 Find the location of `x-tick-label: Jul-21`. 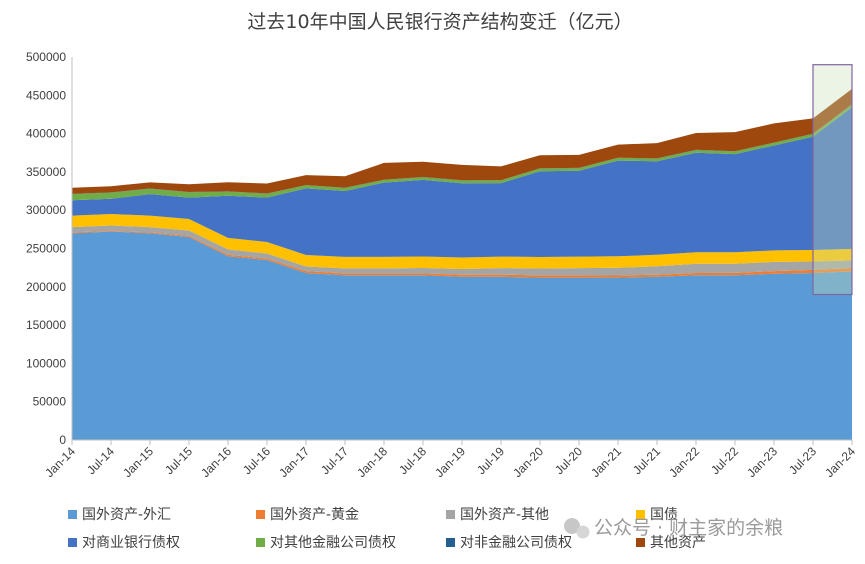

x-tick-label: Jul-21 is located at coordinates (646, 460).